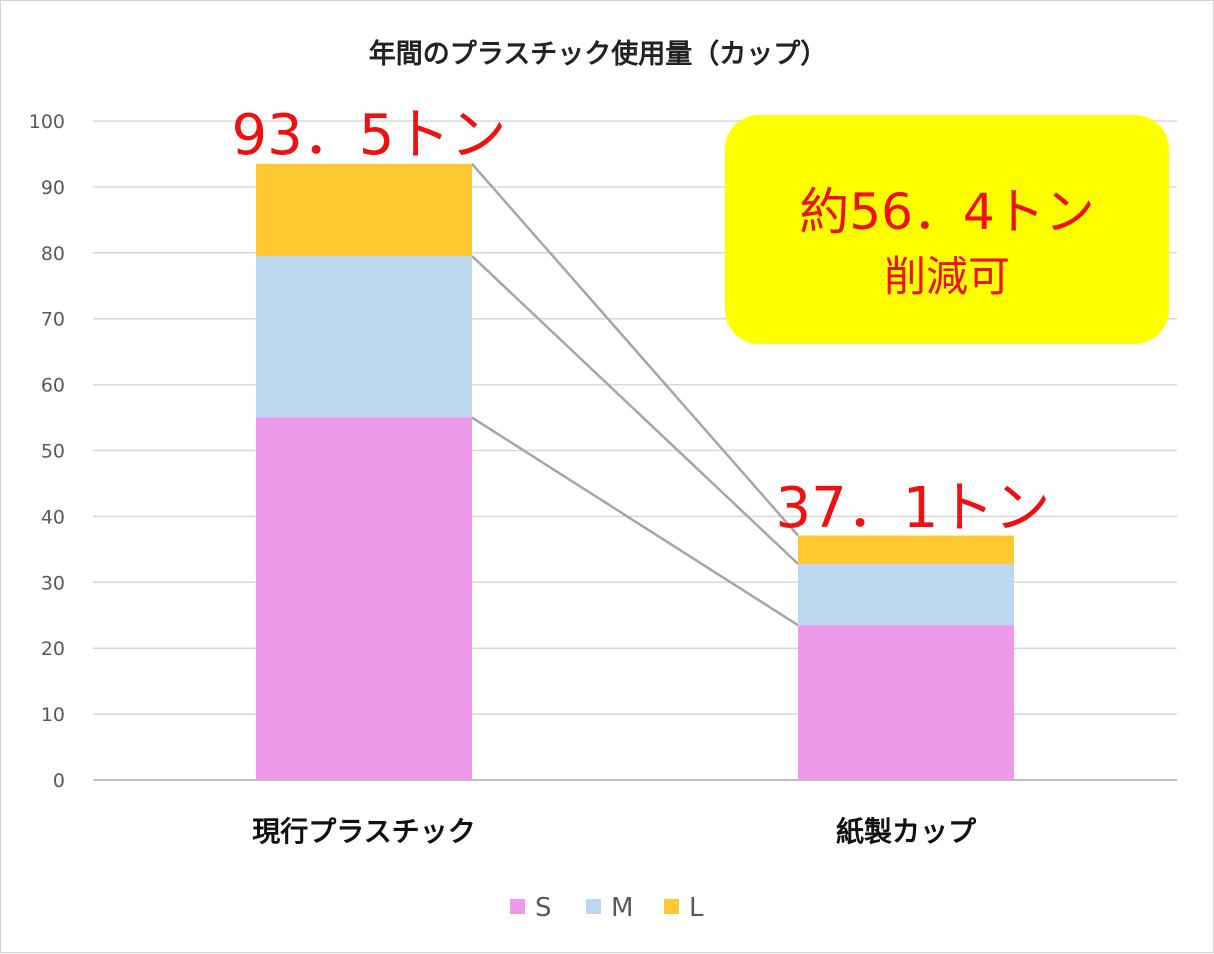  I want to click on legend-item-L: L, so click(684, 908).